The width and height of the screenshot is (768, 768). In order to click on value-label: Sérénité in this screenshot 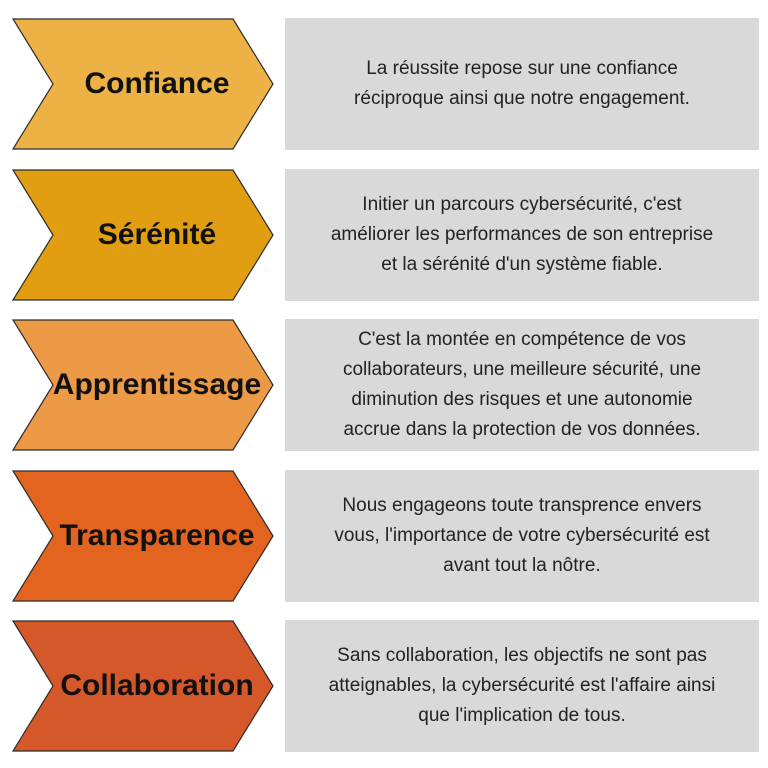, I will do `click(157, 234)`.